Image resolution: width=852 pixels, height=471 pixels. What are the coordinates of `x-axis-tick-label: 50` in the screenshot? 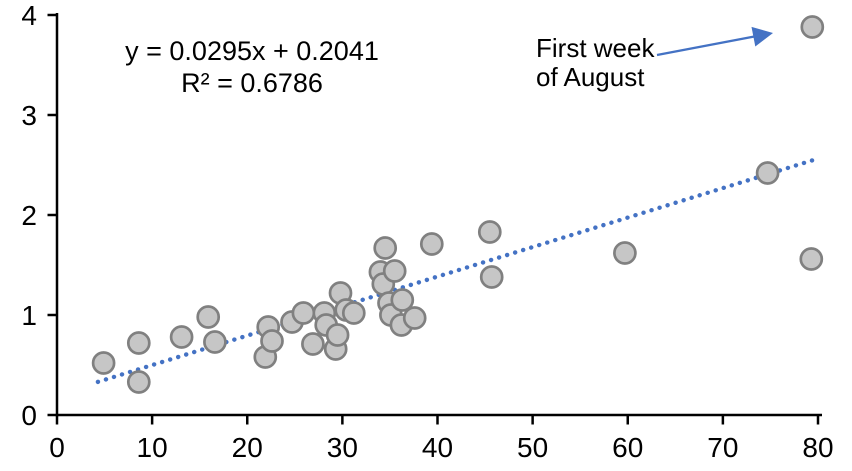 It's located at (532, 447).